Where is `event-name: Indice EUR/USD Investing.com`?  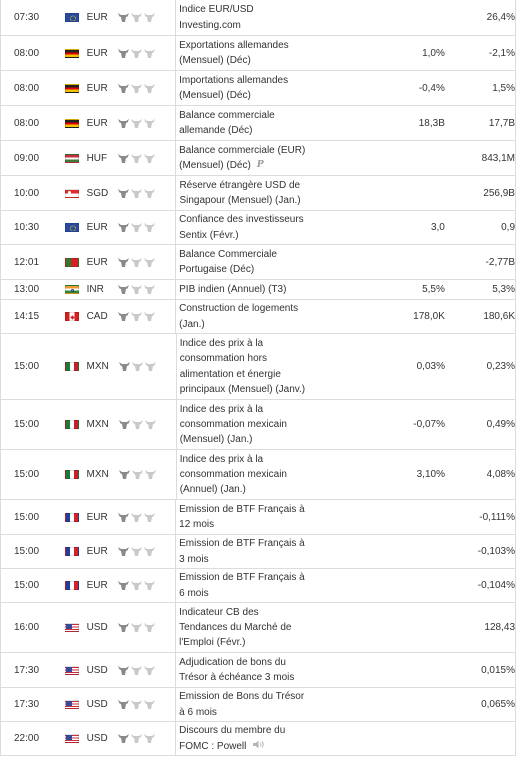
event-name: Indice EUR/USD Investing.com is located at coordinates (266, 17).